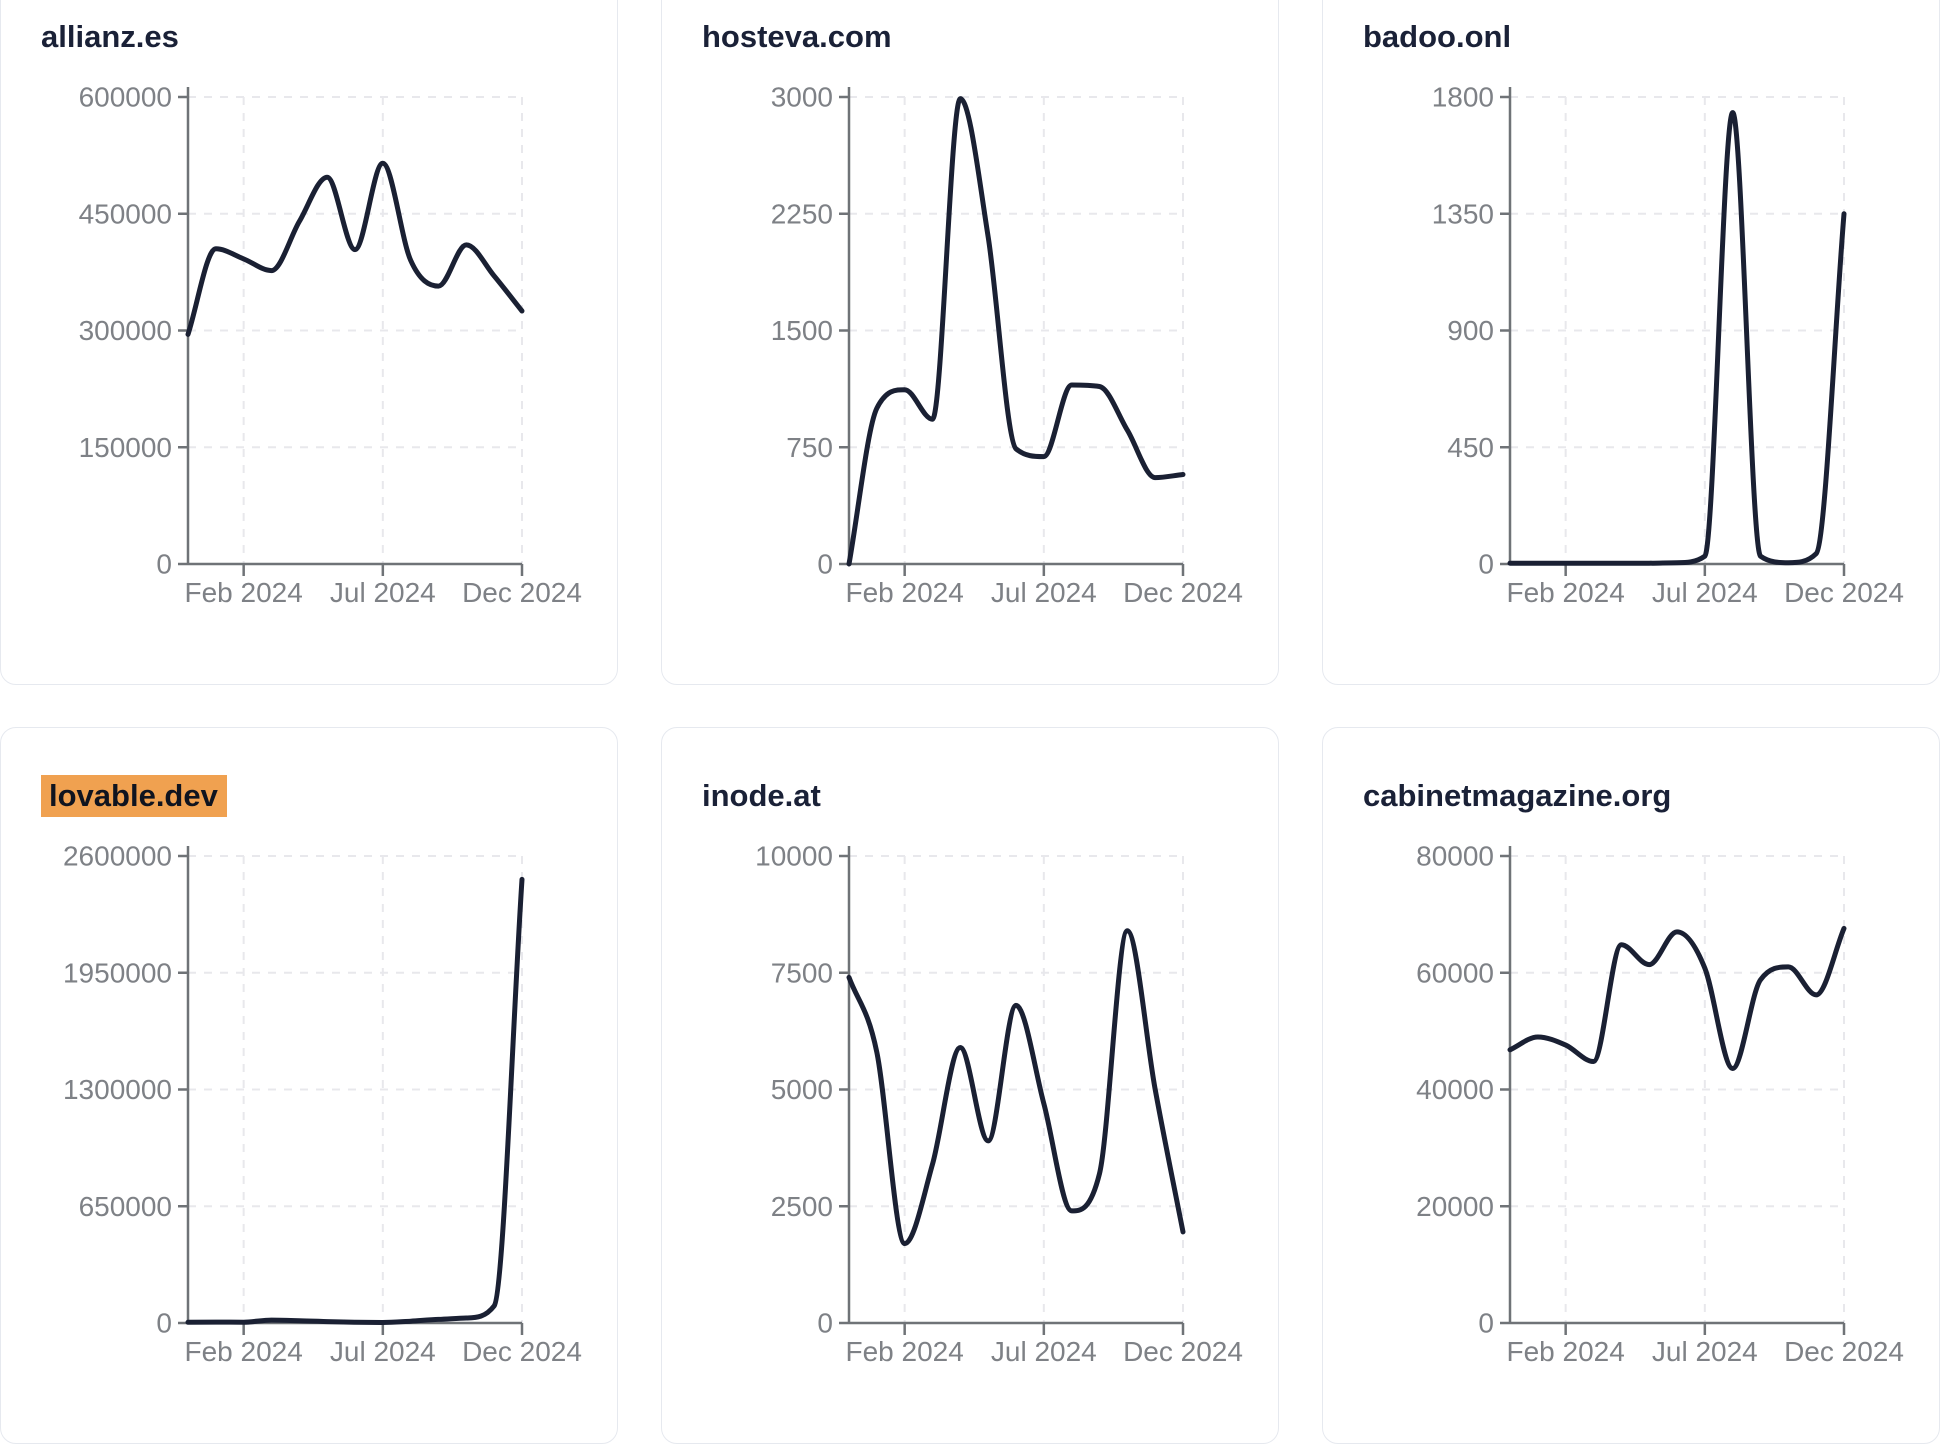 The image size is (1940, 1452). What do you see at coordinates (802, 330) in the screenshot?
I see `y-axis-tick-label: 1500` at bounding box center [802, 330].